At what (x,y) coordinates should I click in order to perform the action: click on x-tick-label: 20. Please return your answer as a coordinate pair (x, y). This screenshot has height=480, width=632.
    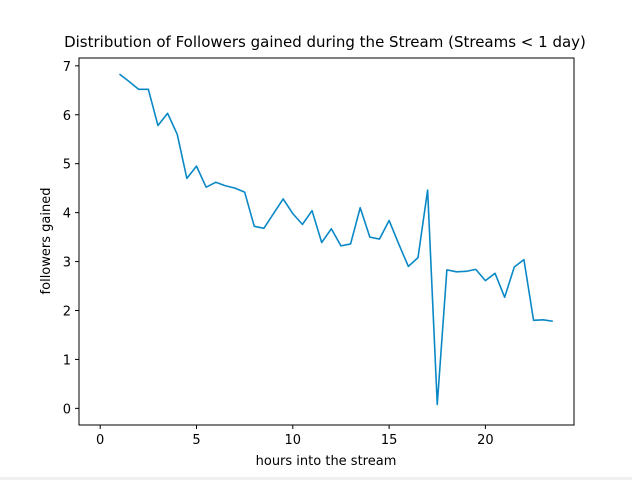
    Looking at the image, I should click on (485, 440).